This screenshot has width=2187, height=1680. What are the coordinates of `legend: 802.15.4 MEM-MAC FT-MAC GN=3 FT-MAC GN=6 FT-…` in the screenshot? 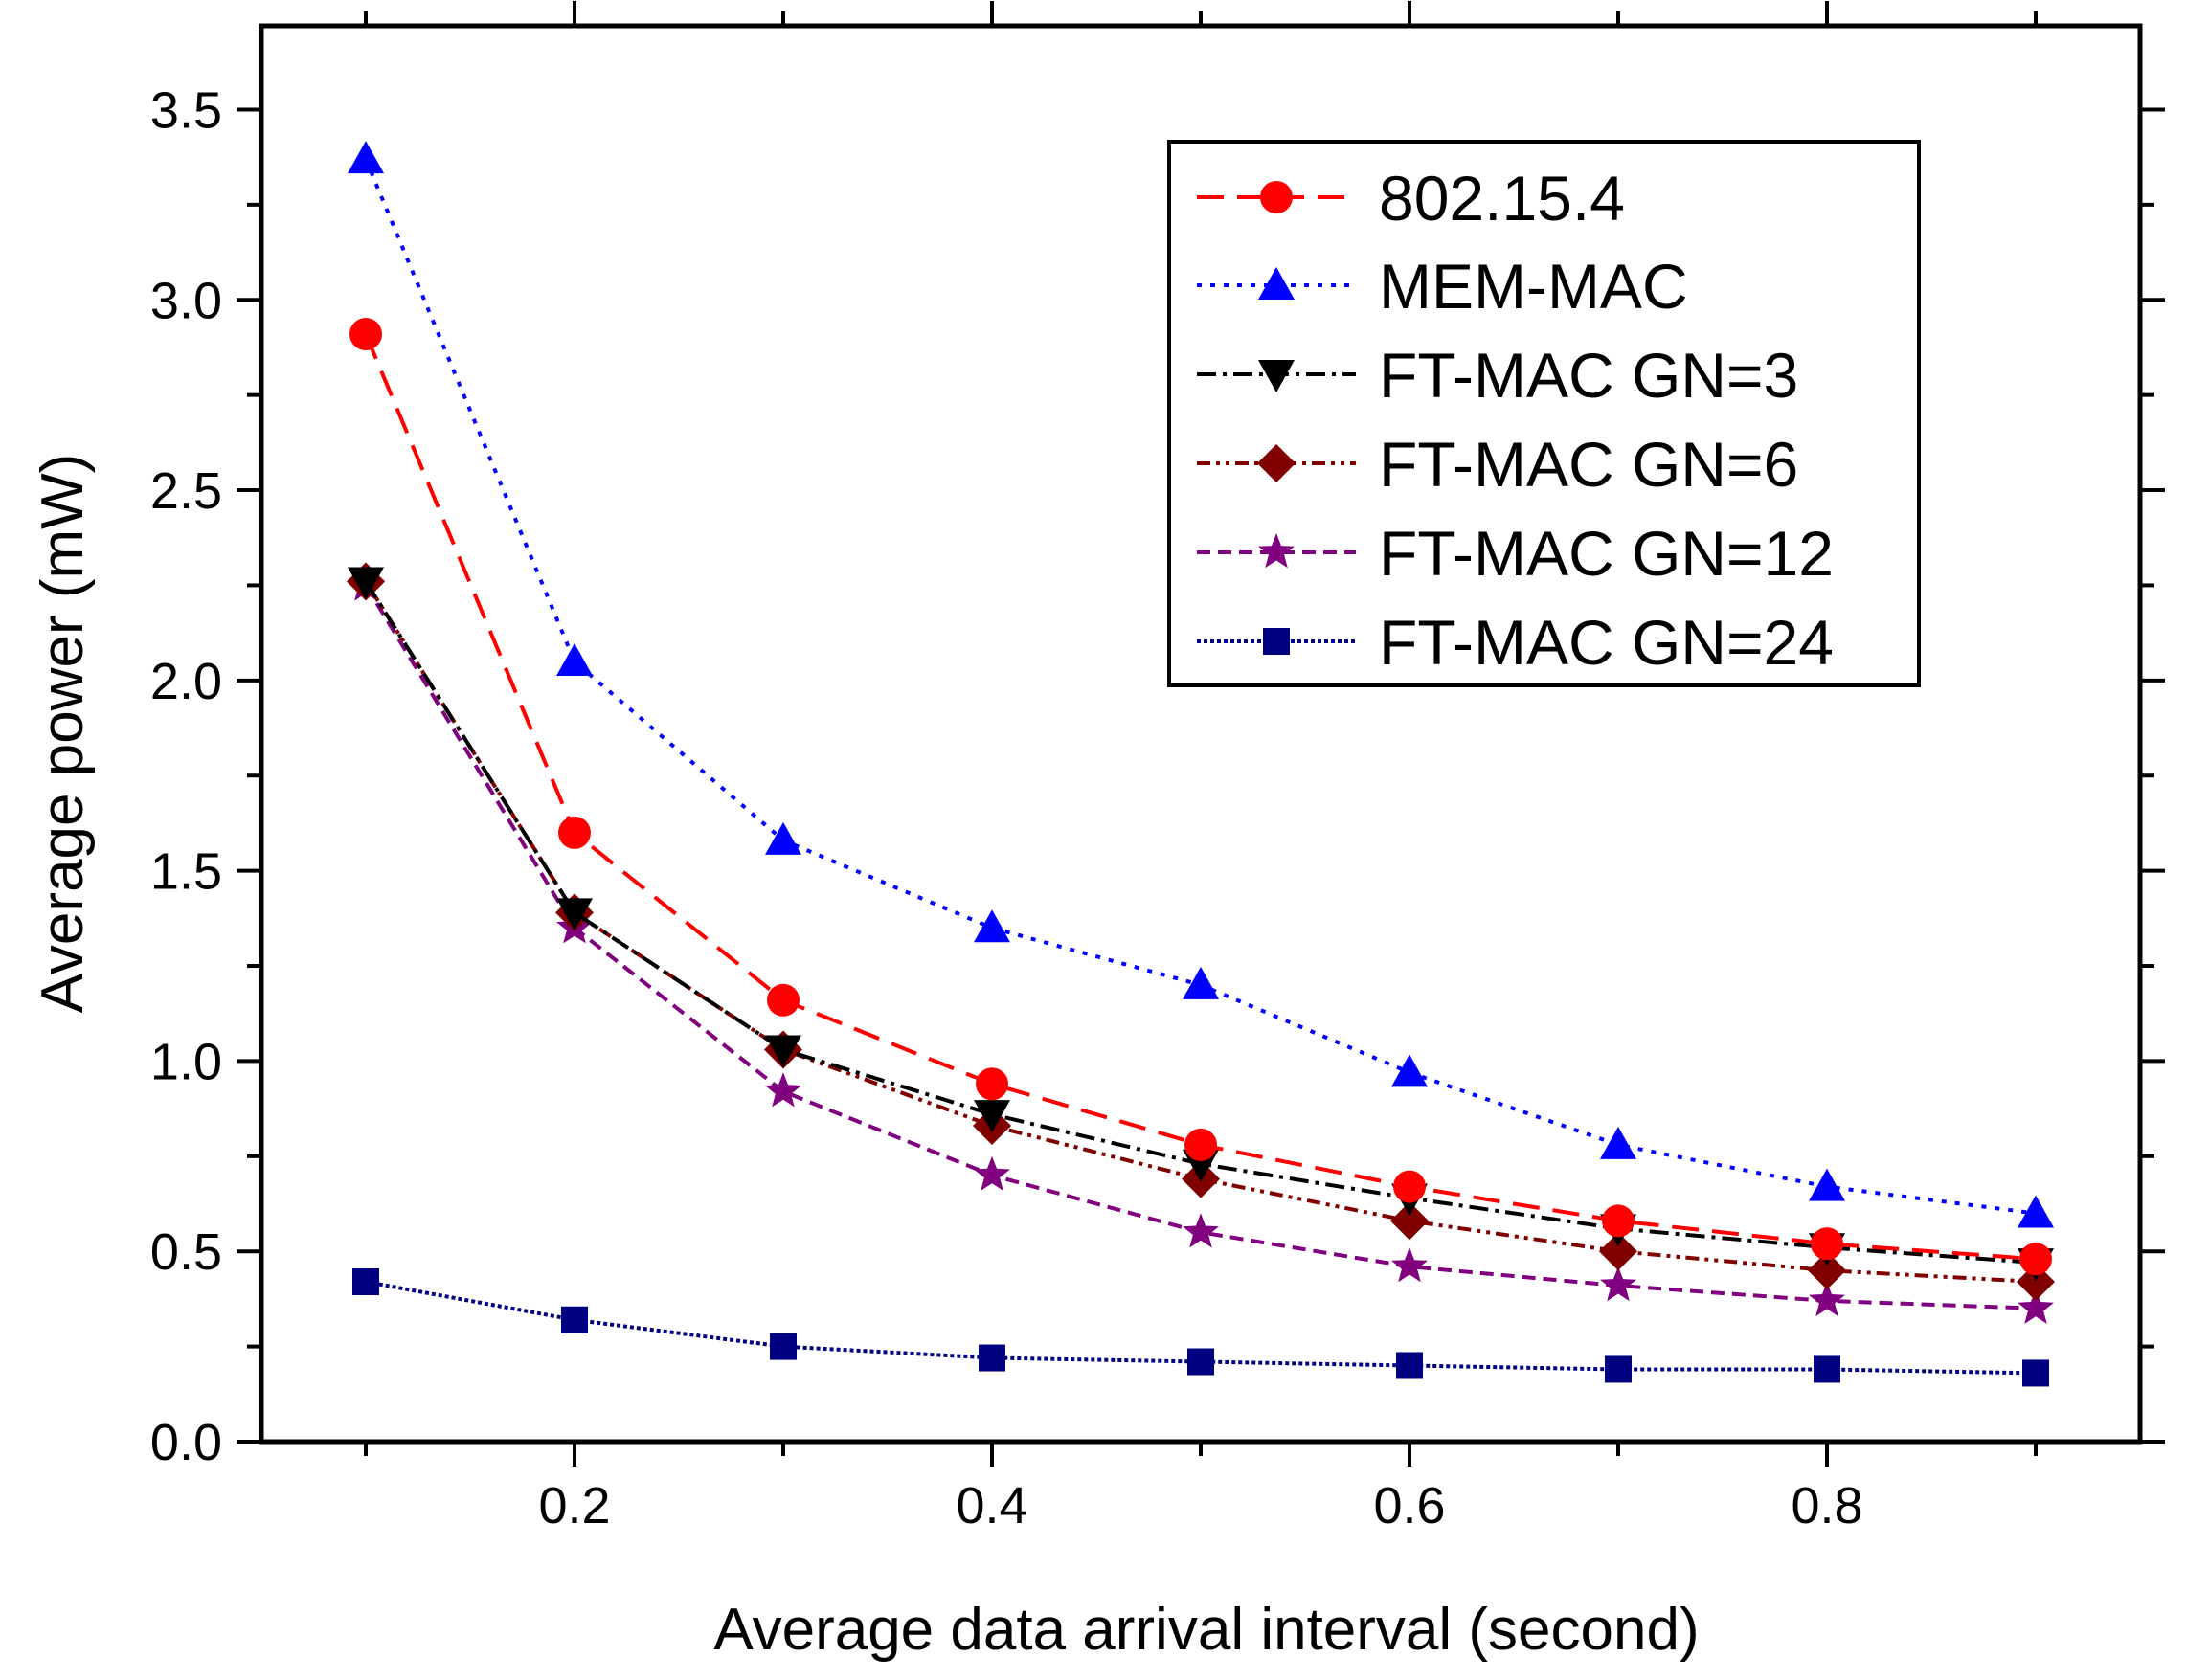 It's located at (1544, 414).